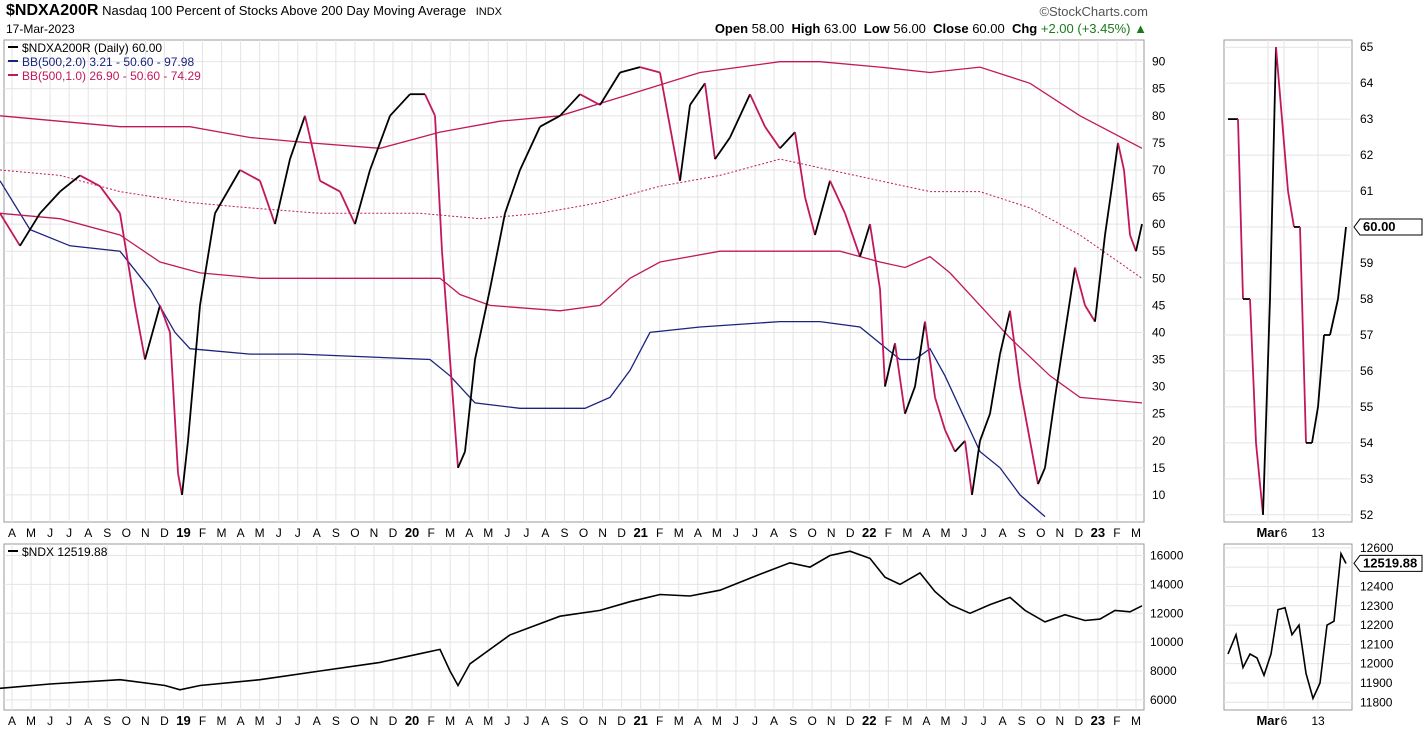  Describe the element at coordinates (1163, 700) in the screenshot. I see `y-tick-label: 6000` at that location.